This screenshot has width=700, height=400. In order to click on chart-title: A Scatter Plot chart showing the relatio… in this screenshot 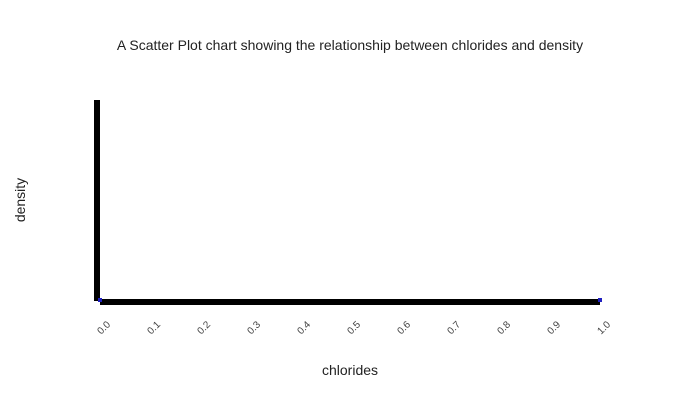, I will do `click(350, 45)`.